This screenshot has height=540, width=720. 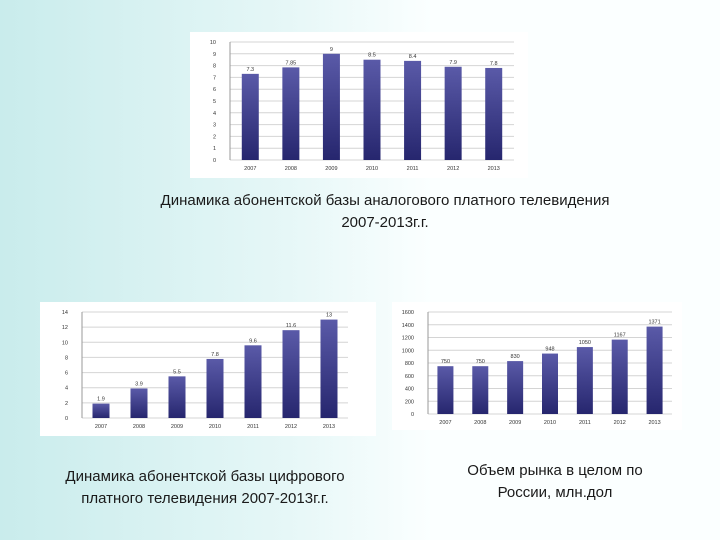 What do you see at coordinates (620, 336) in the screenshot?
I see `data-label: 1167` at bounding box center [620, 336].